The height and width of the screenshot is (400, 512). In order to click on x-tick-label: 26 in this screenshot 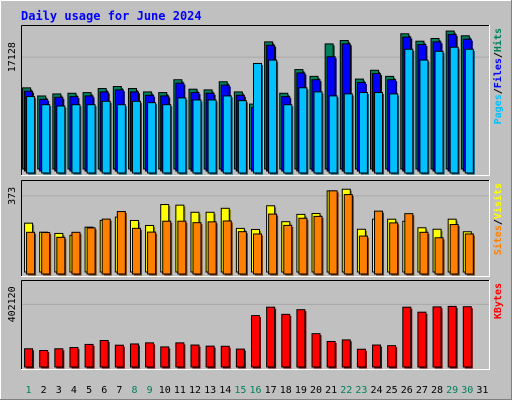, I will do `click(407, 390)`.